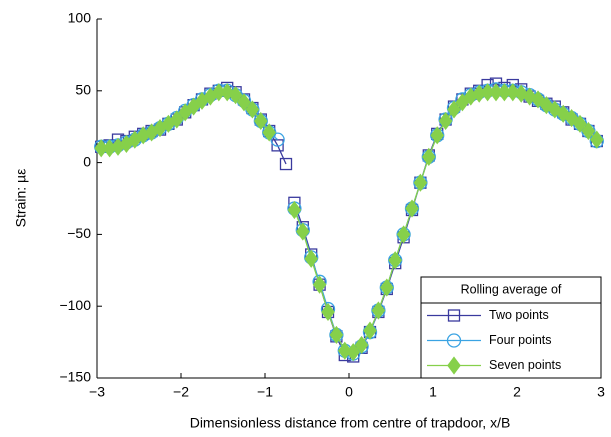  What do you see at coordinates (601, 392) in the screenshot?
I see `x-tick-label: 3` at bounding box center [601, 392].